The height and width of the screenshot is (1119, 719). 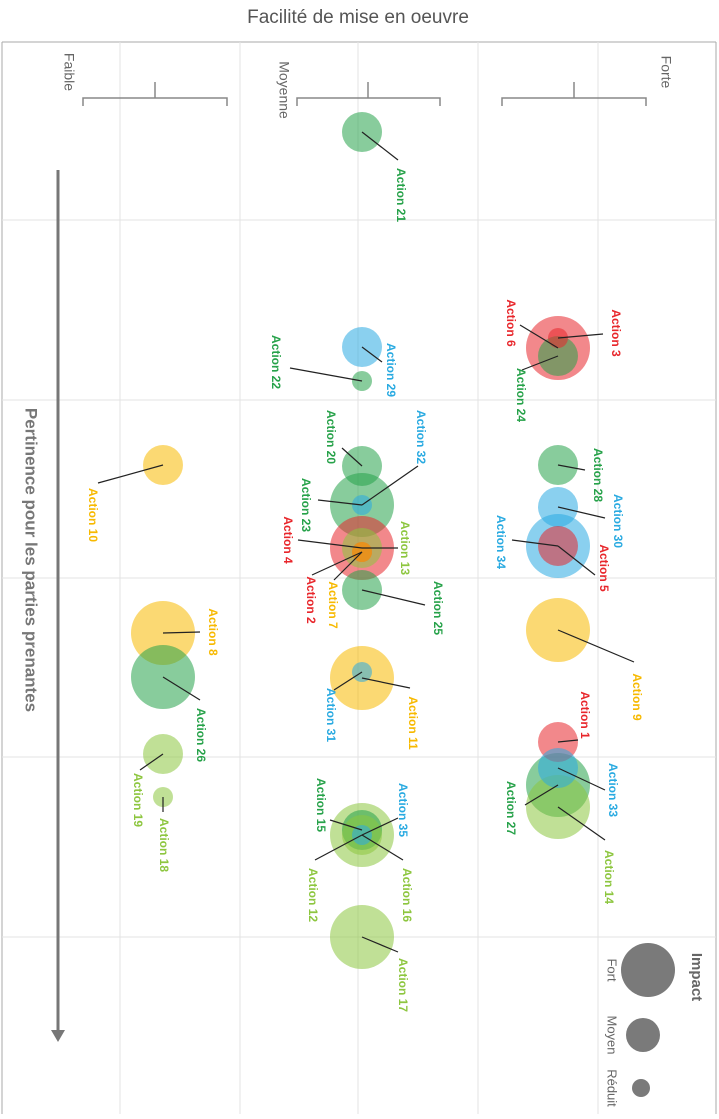 What do you see at coordinates (213, 632) in the screenshot?
I see `action-label: Action 8` at bounding box center [213, 632].